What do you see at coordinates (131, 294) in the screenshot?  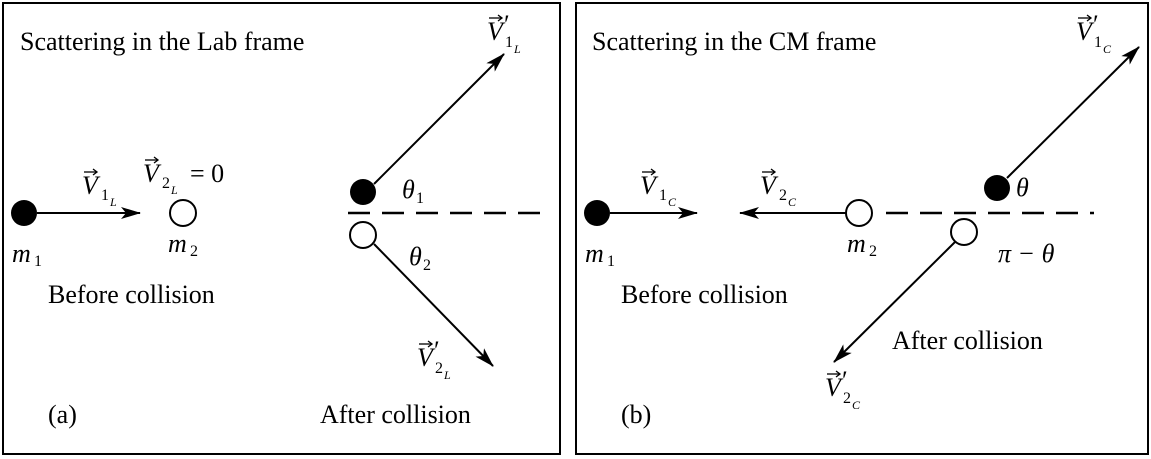 I see `panel-a-before-caption: Before collision` at bounding box center [131, 294].